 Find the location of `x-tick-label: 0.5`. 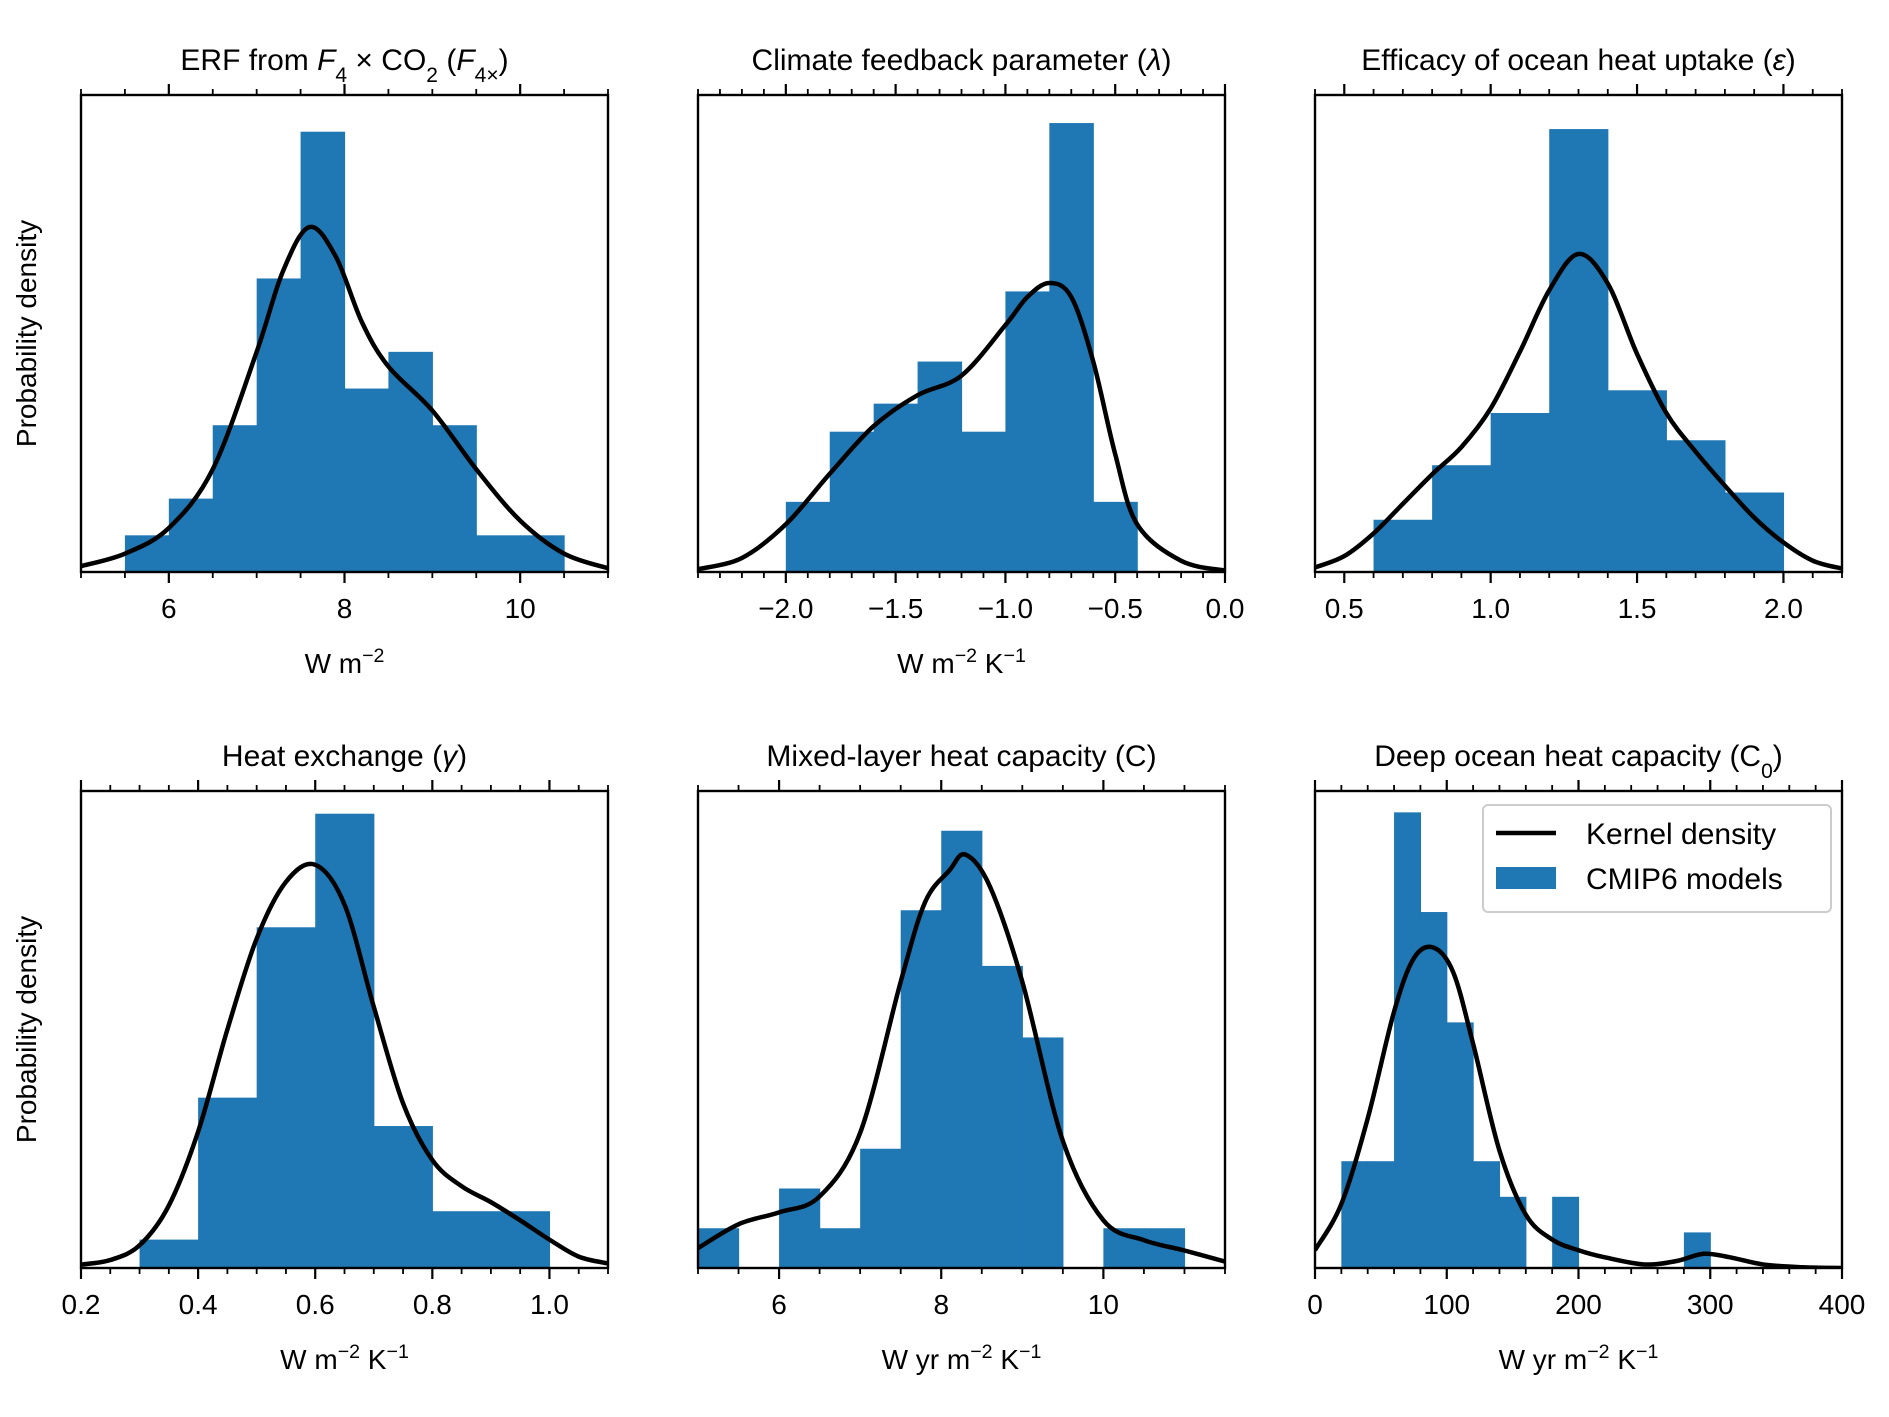

x-tick-label: 0.5 is located at coordinates (1344, 608).